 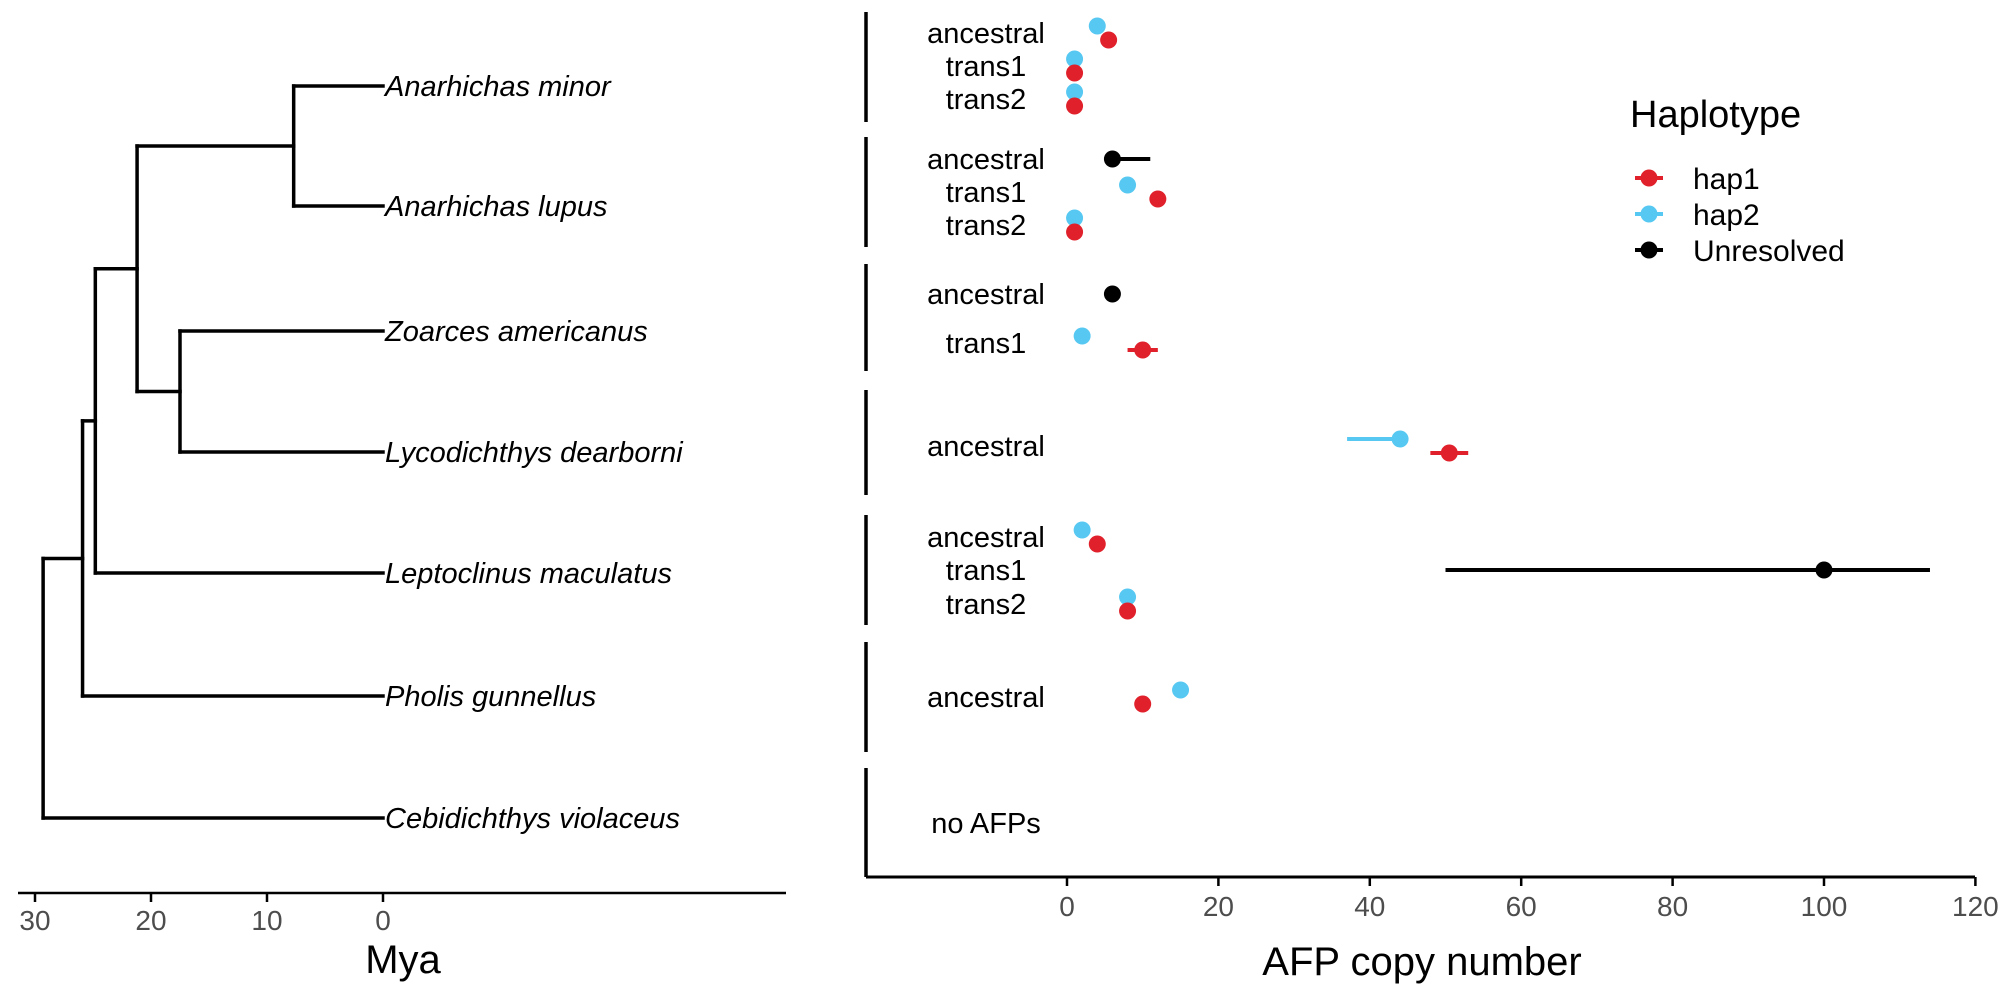 What do you see at coordinates (497, 87) in the screenshot?
I see `tip-label-anarhichas-minor: Anarhichas minor` at bounding box center [497, 87].